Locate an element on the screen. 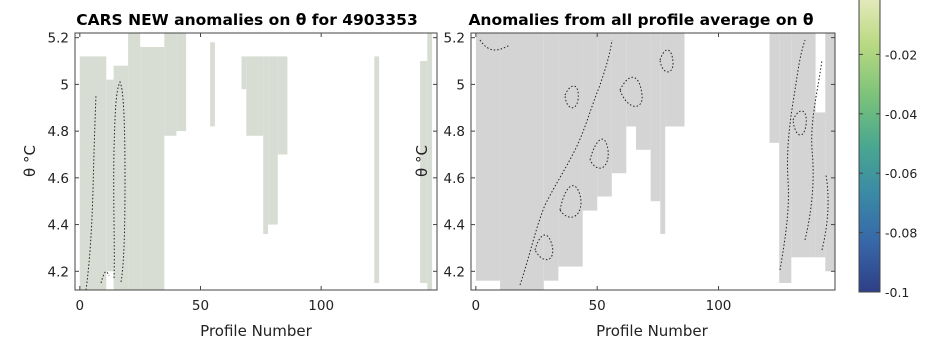  left-chart-title: CARS NEW anomalies on θ for 4903353 is located at coordinates (246, 20).